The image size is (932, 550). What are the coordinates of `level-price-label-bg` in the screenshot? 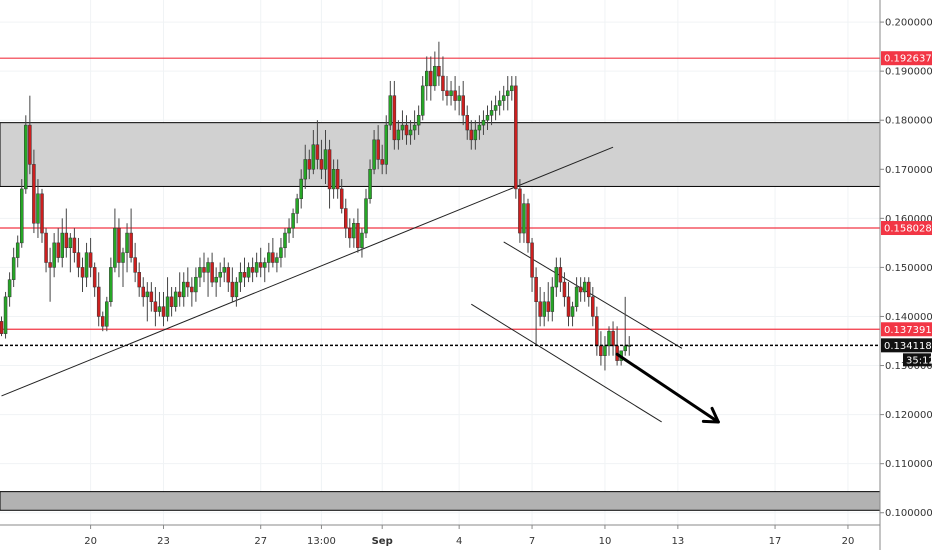 It's located at (906, 228).